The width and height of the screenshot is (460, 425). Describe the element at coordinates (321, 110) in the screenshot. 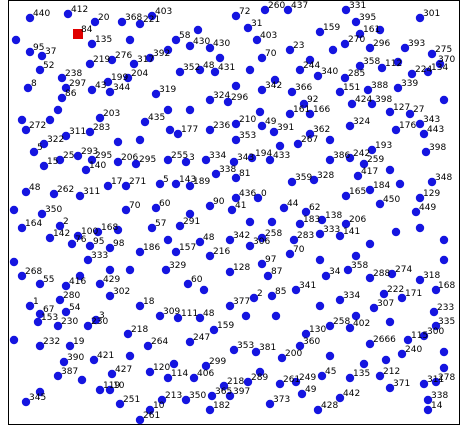

I see `point-label: 166` at that location.